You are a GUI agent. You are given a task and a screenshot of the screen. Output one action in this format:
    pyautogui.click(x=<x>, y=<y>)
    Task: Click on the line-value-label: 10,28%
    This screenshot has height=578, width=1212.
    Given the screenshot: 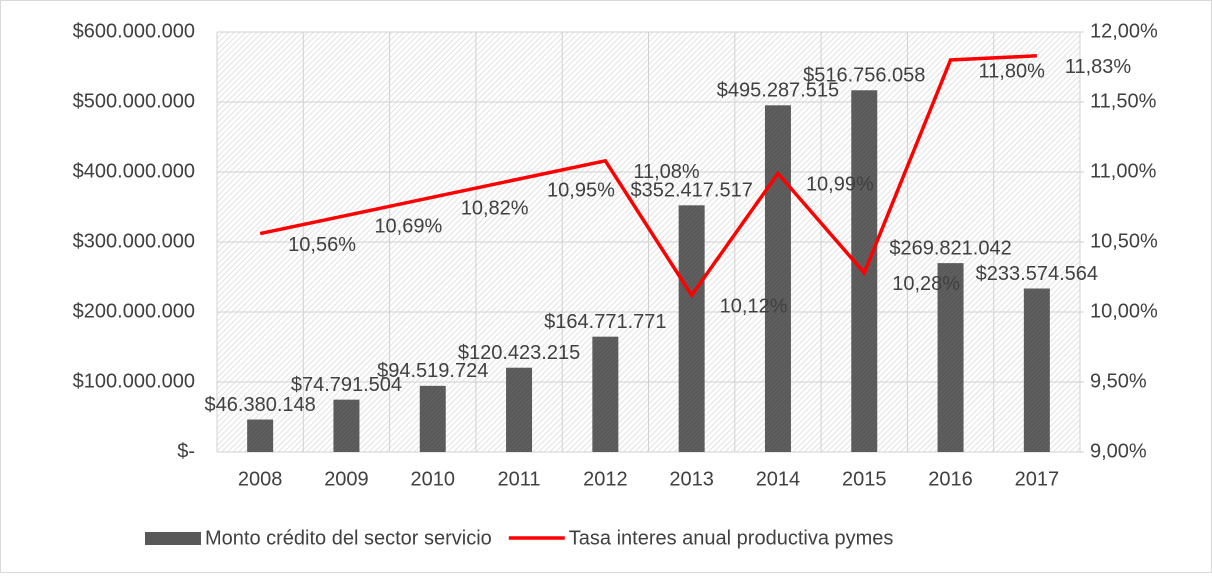 What is the action you would take?
    pyautogui.click(x=926, y=284)
    